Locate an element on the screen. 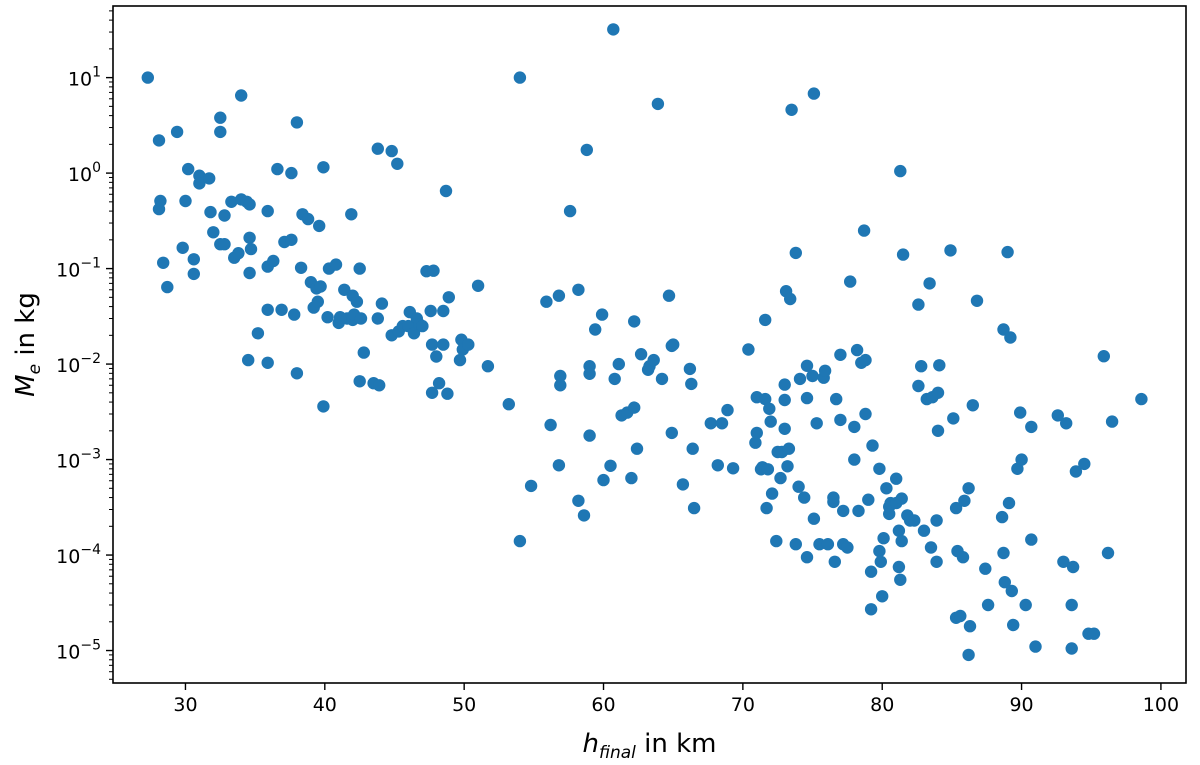 The width and height of the screenshot is (1200, 765). y-tick-label: 10⁻⁵ is located at coordinates (78, 651).